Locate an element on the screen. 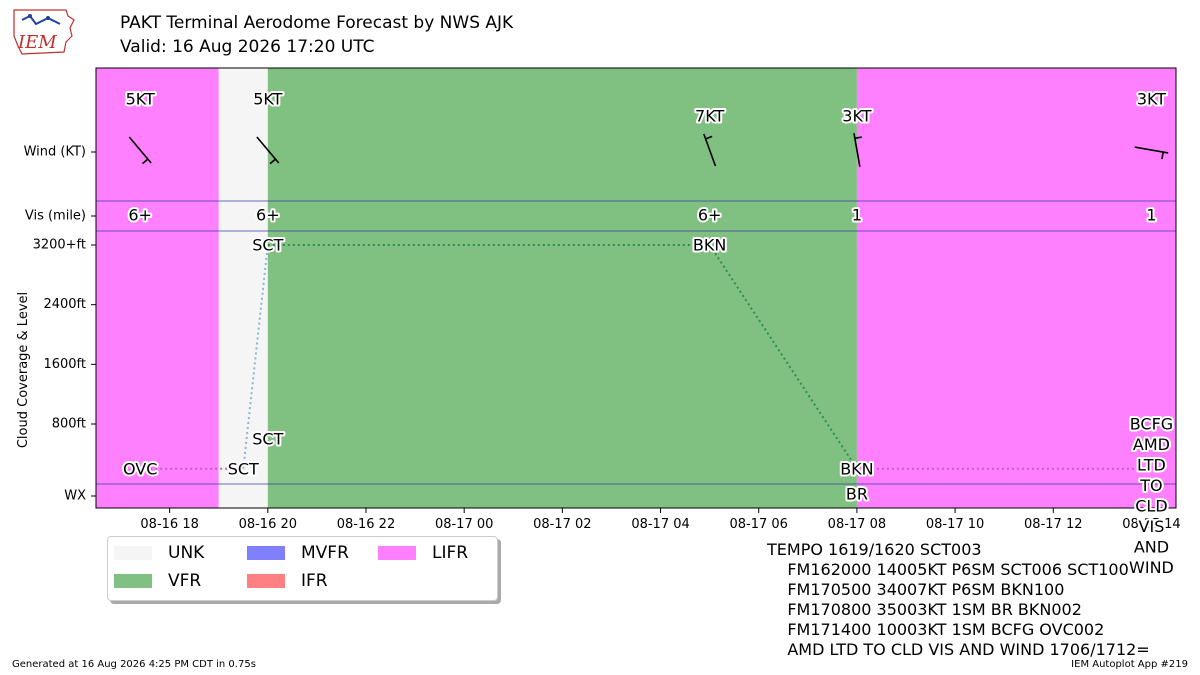 This screenshot has height=675, width=1200. legend-swatch-unk is located at coordinates (133, 553).